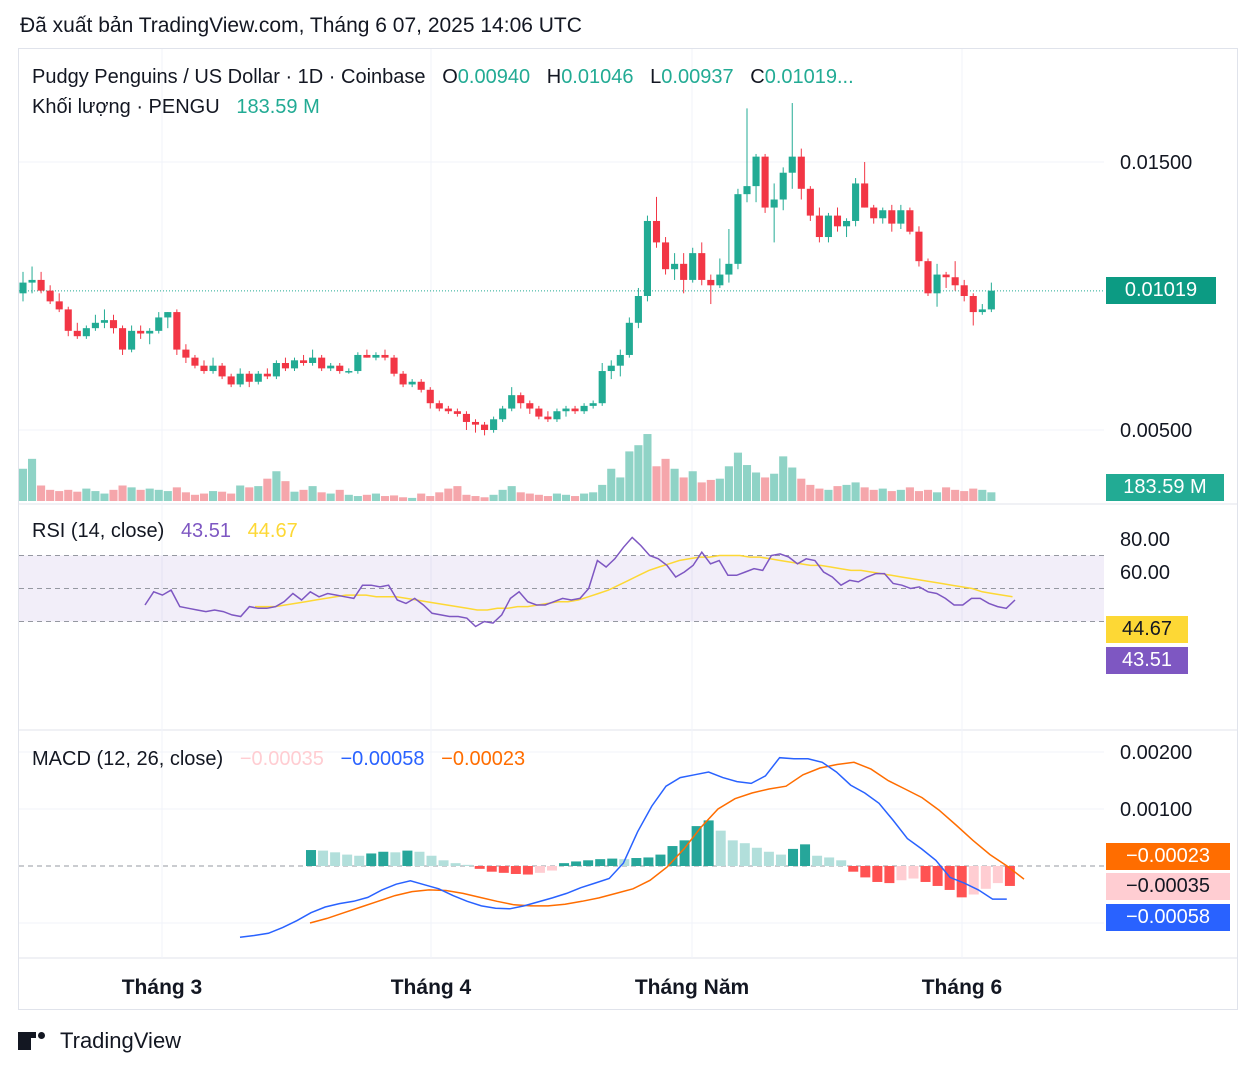 Image resolution: width=1256 pixels, height=1073 pixels. I want to click on low-label: L, so click(656, 77).